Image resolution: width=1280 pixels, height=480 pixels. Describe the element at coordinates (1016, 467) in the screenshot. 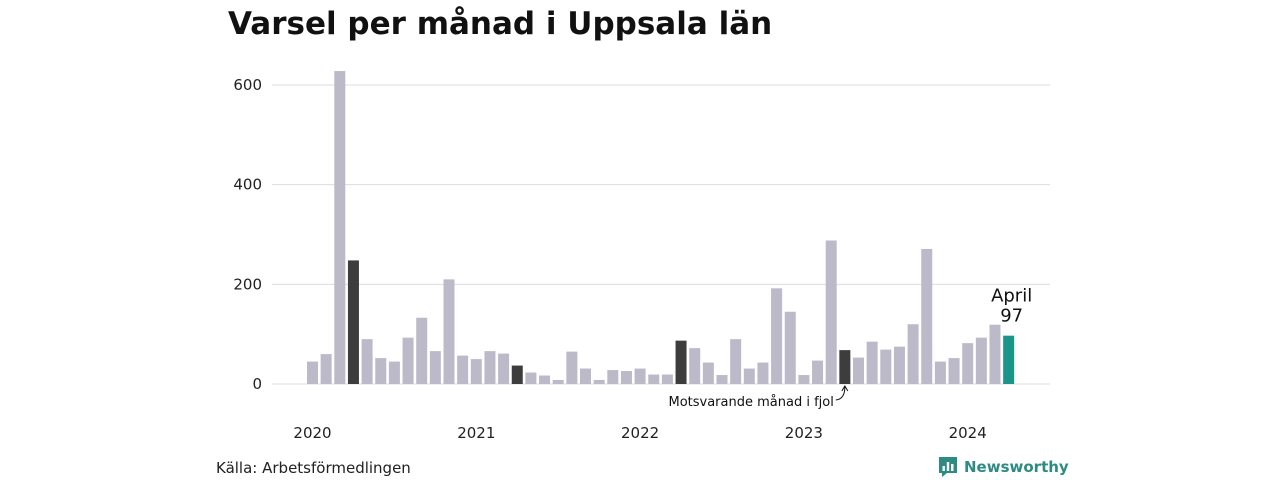

I see `brand-name: Newsworthy` at that location.